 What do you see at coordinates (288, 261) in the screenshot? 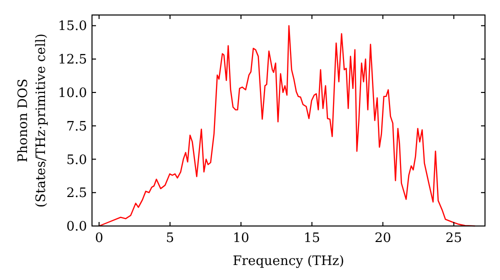
I see `x-axis-title: Frequency (THz)` at bounding box center [288, 261].